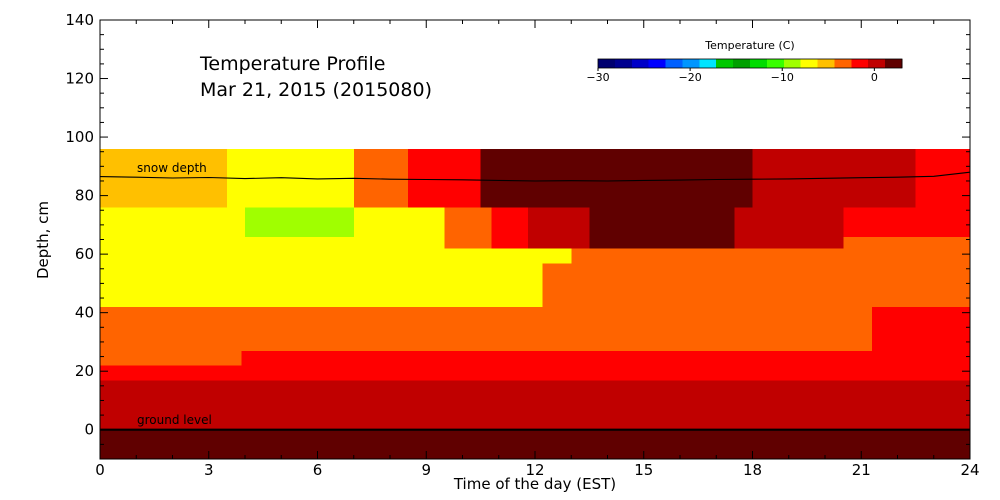  What do you see at coordinates (534, 470) in the screenshot?
I see `x-tick-label: 12` at bounding box center [534, 470].